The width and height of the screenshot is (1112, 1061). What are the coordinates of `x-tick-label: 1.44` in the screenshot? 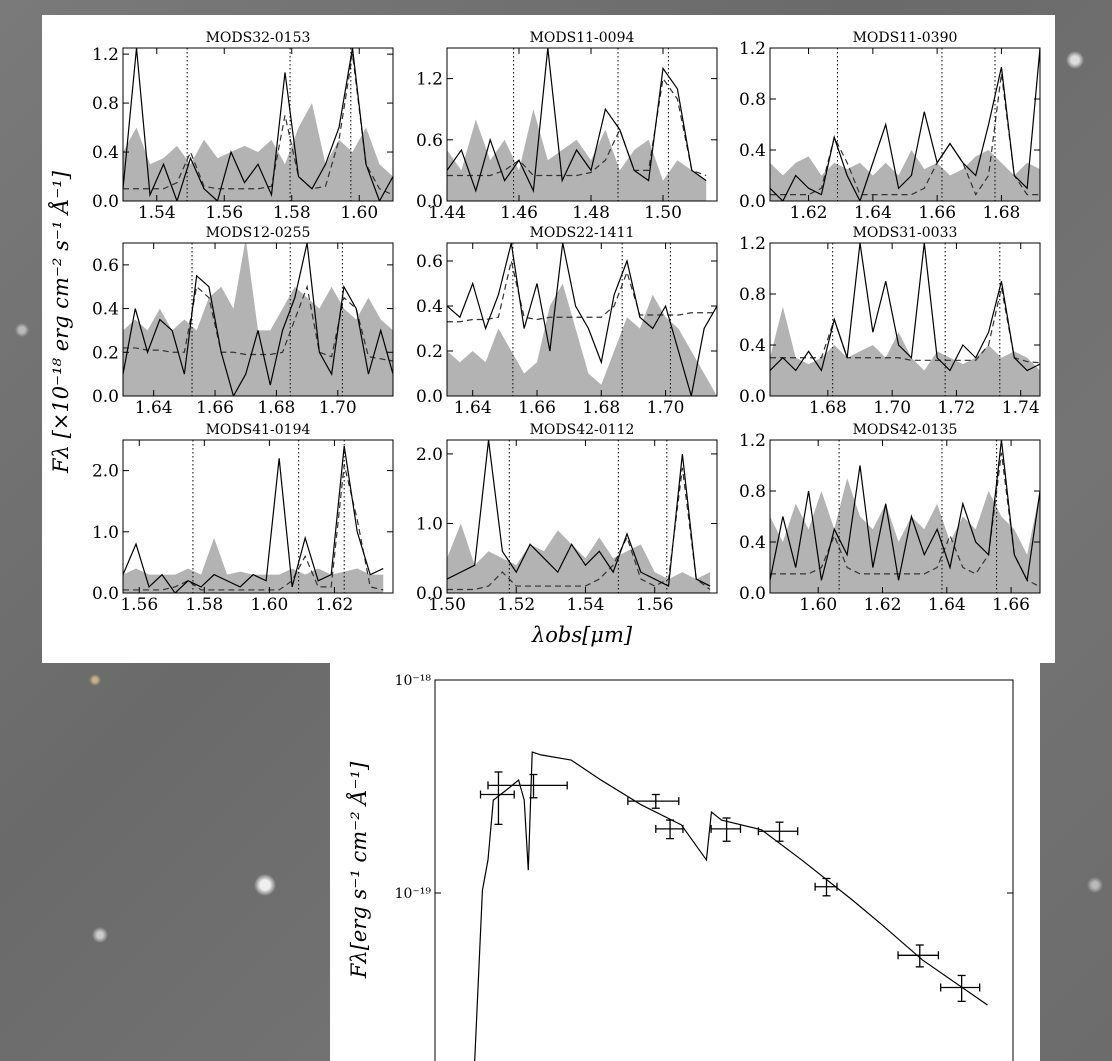 It's located at (447, 213).